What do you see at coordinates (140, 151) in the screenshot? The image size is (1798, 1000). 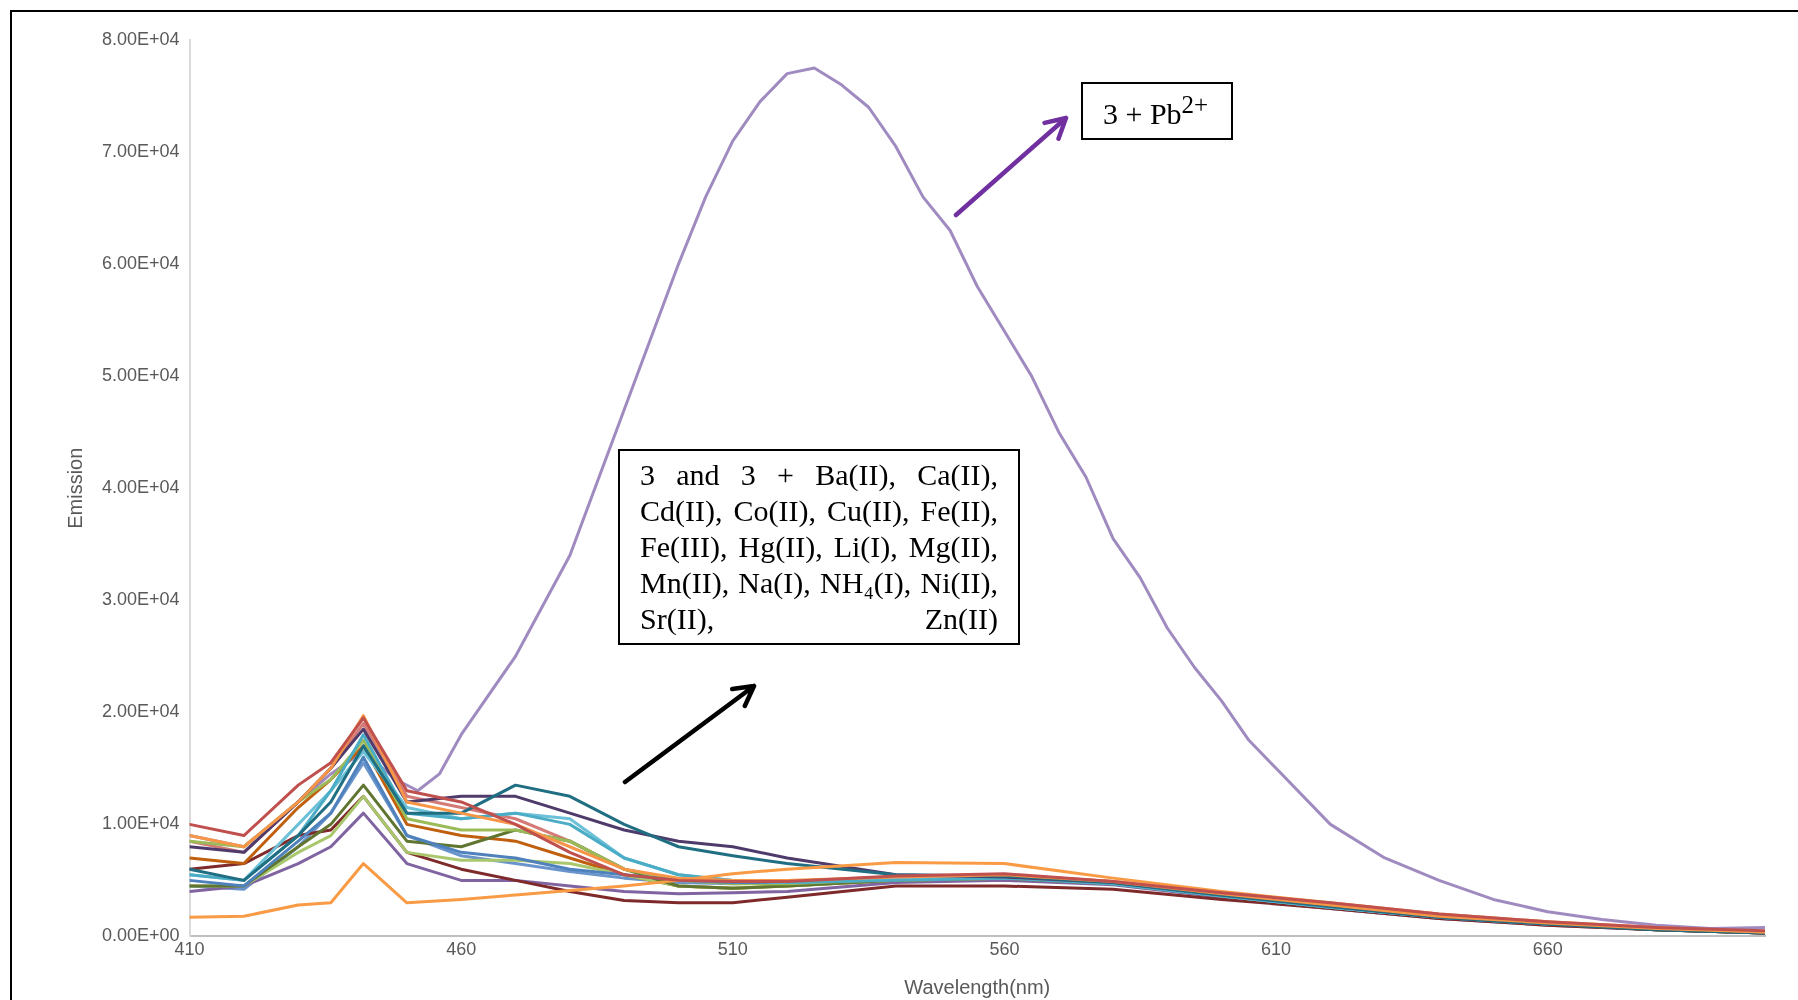 I see `y-tick-label: 7.00E+04` at bounding box center [140, 151].